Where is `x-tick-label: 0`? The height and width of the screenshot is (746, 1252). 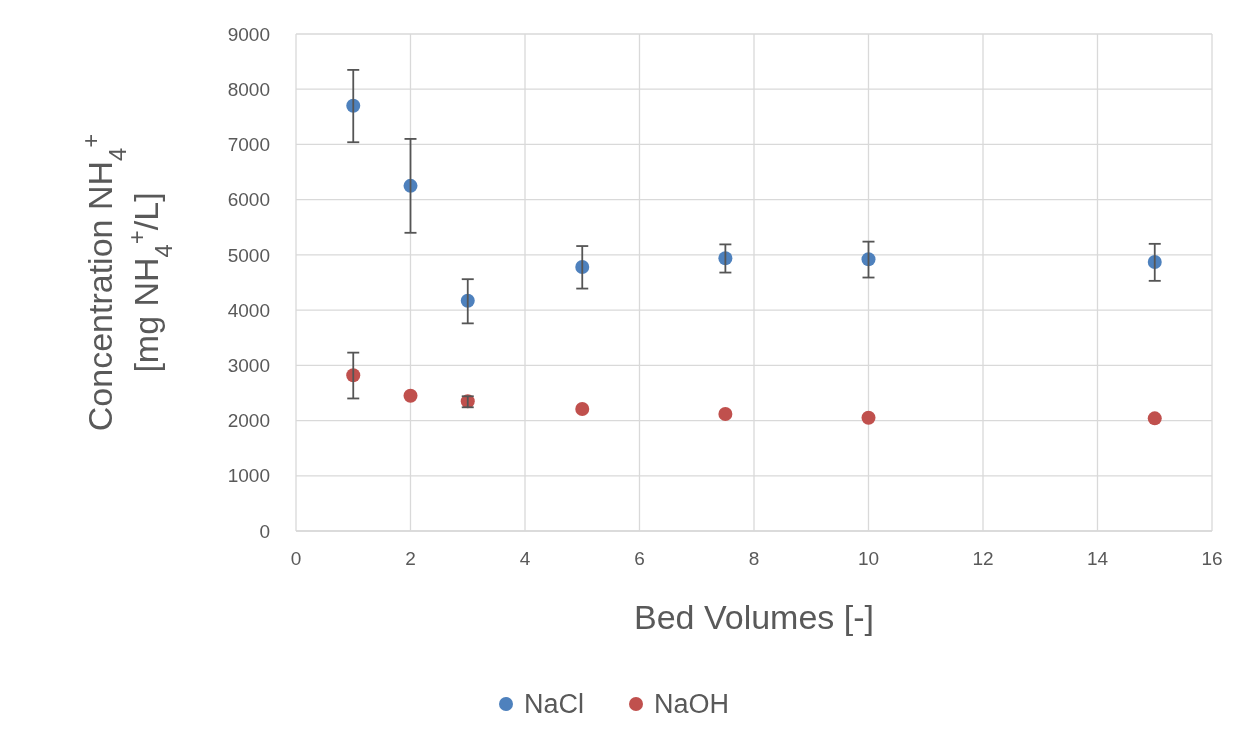
x-tick-label: 0 is located at coordinates (296, 558).